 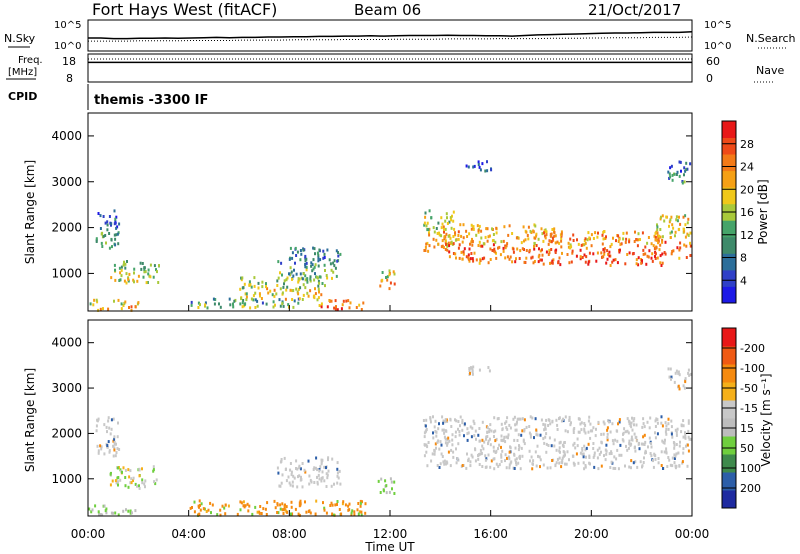 What do you see at coordinates (763, 211) in the screenshot?
I see `power-cbar-label: Power [dB]` at bounding box center [763, 211].